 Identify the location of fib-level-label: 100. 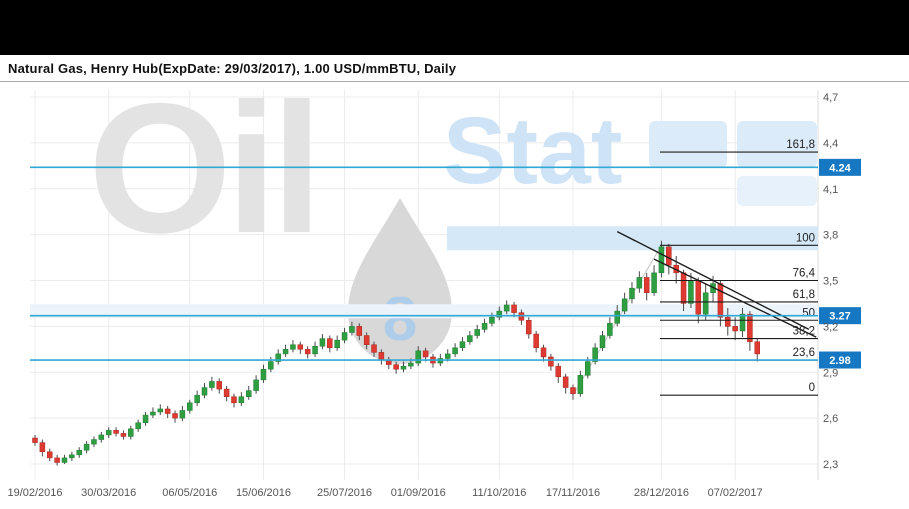
(805, 238).